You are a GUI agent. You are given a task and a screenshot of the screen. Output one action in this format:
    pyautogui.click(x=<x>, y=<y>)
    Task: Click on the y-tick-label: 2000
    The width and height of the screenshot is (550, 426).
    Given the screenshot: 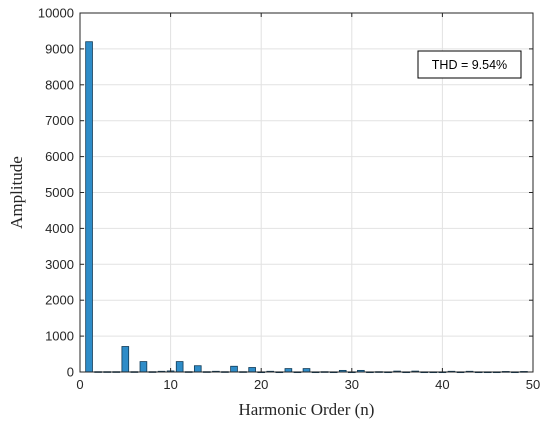 What is the action you would take?
    pyautogui.click(x=59, y=300)
    